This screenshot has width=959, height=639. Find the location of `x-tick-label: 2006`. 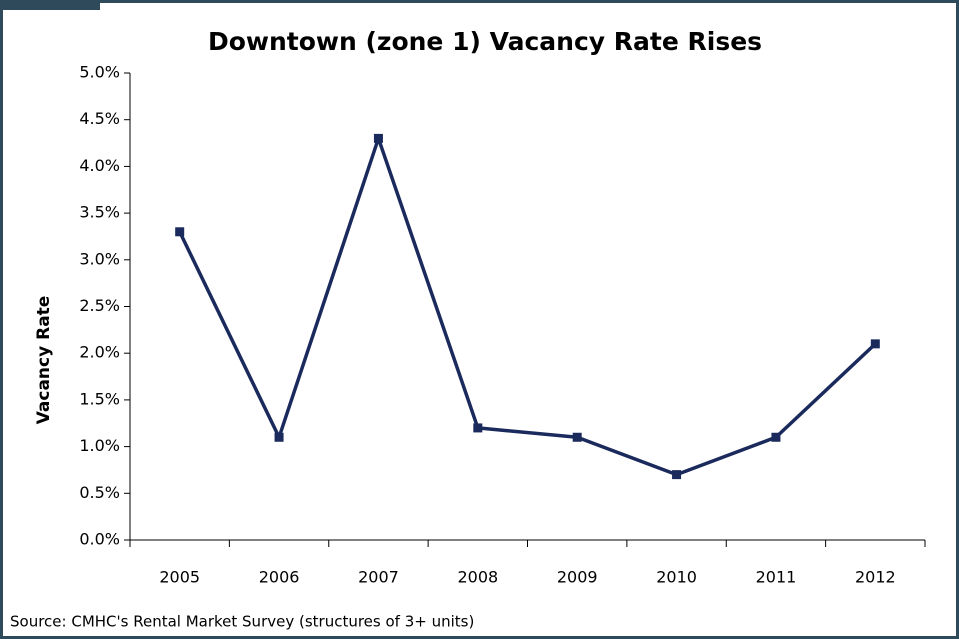

x-tick-label: 2006 is located at coordinates (279, 577).